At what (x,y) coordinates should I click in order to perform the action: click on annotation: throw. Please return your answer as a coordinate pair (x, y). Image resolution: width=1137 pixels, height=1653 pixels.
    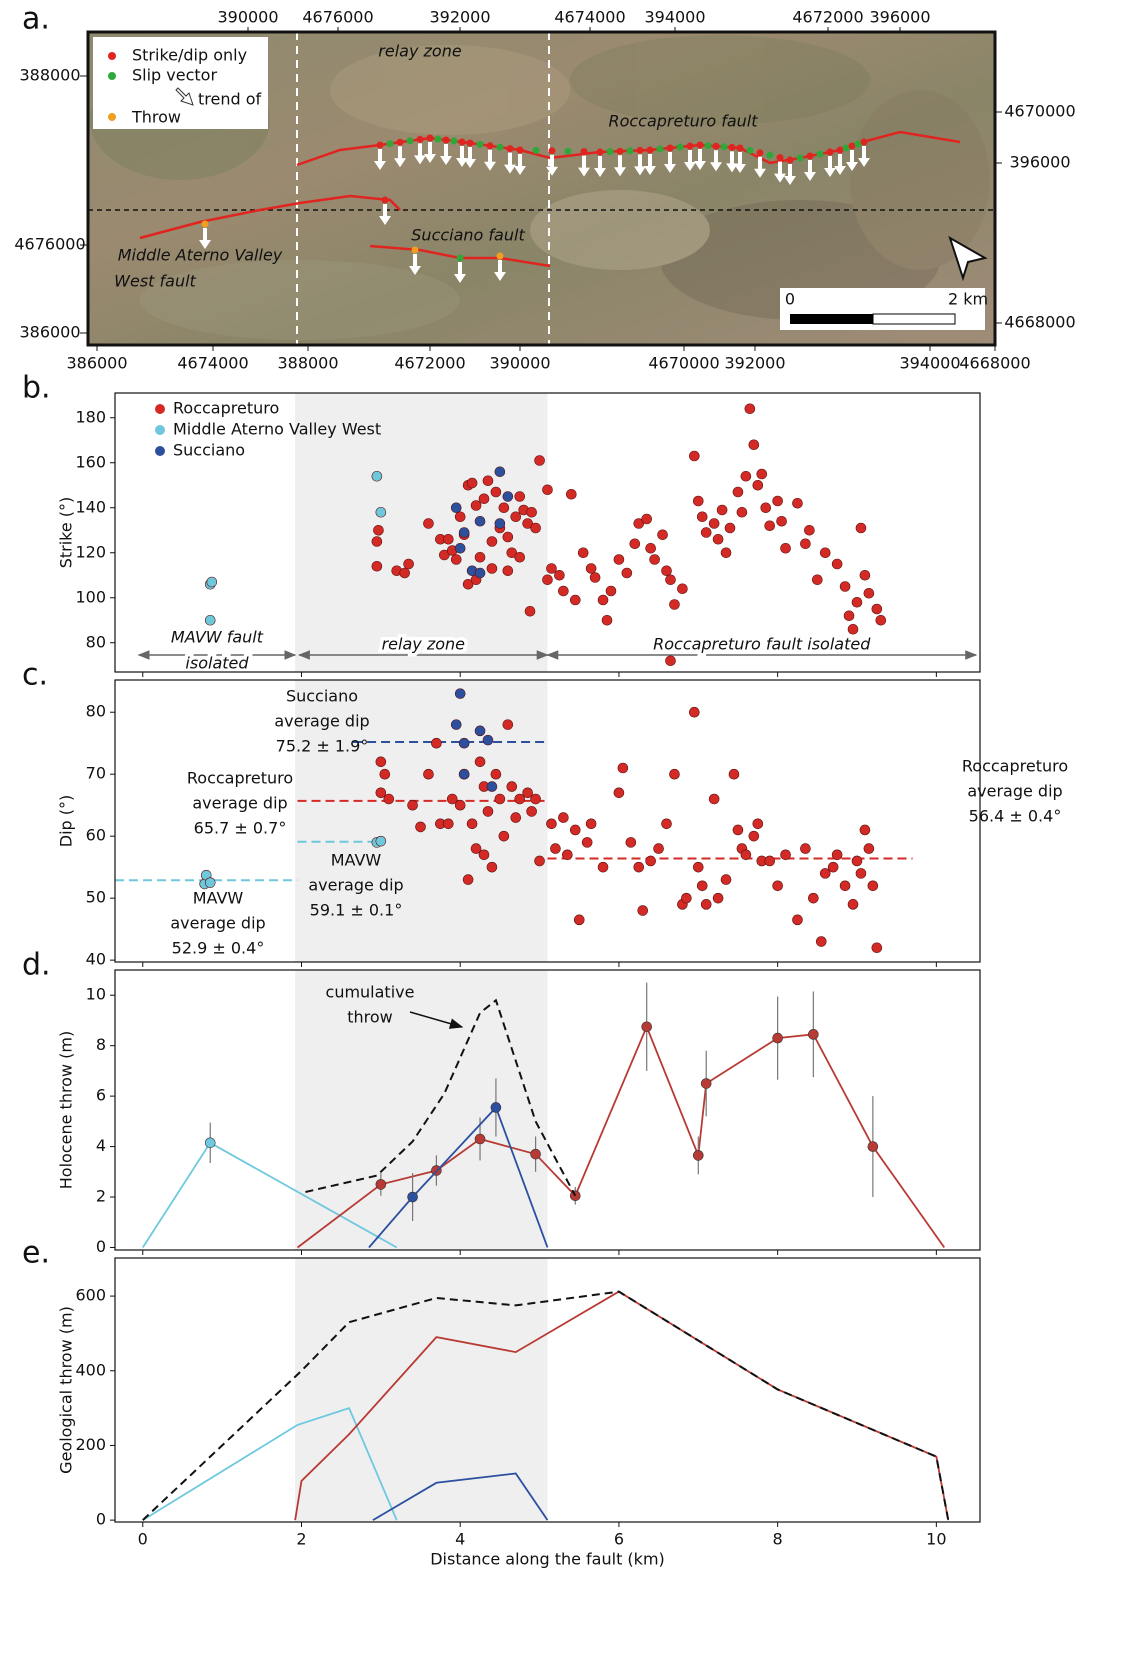
    Looking at the image, I should click on (370, 1017).